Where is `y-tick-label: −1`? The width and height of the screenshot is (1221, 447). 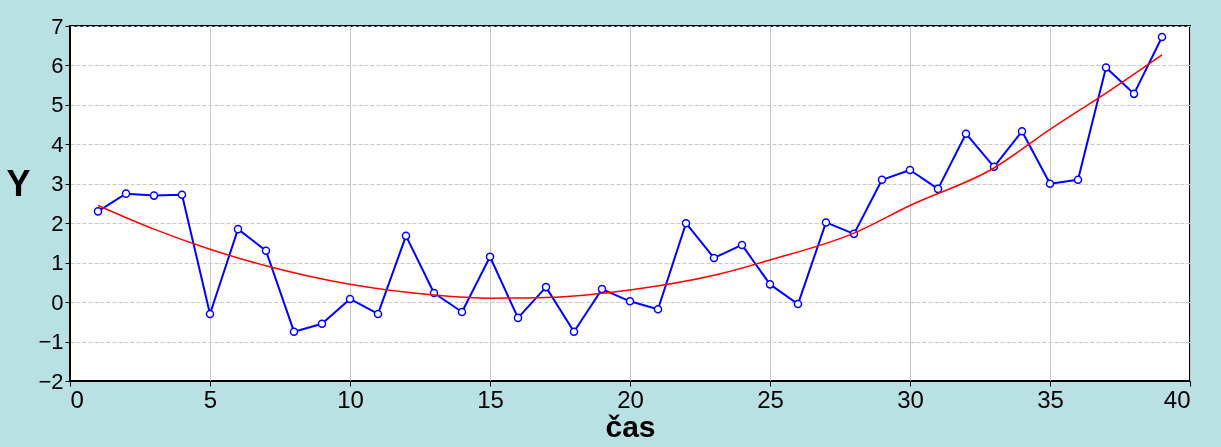
y-tick-label: −1 is located at coordinates (51, 342).